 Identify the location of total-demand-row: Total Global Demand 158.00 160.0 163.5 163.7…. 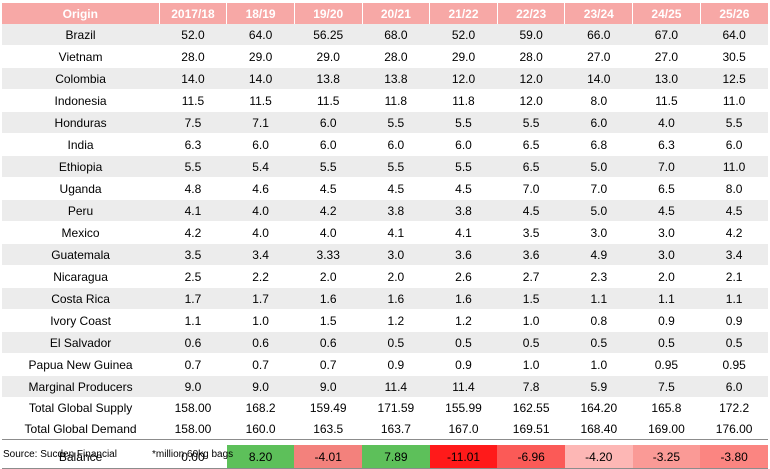
(385, 429).